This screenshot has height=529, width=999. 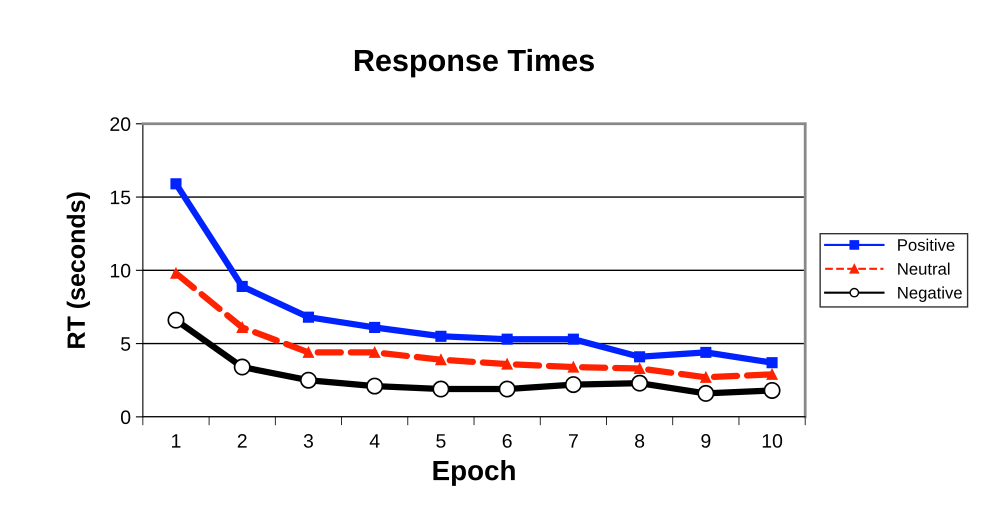 What do you see at coordinates (125, 344) in the screenshot?
I see `y-tick-label: 5` at bounding box center [125, 344].